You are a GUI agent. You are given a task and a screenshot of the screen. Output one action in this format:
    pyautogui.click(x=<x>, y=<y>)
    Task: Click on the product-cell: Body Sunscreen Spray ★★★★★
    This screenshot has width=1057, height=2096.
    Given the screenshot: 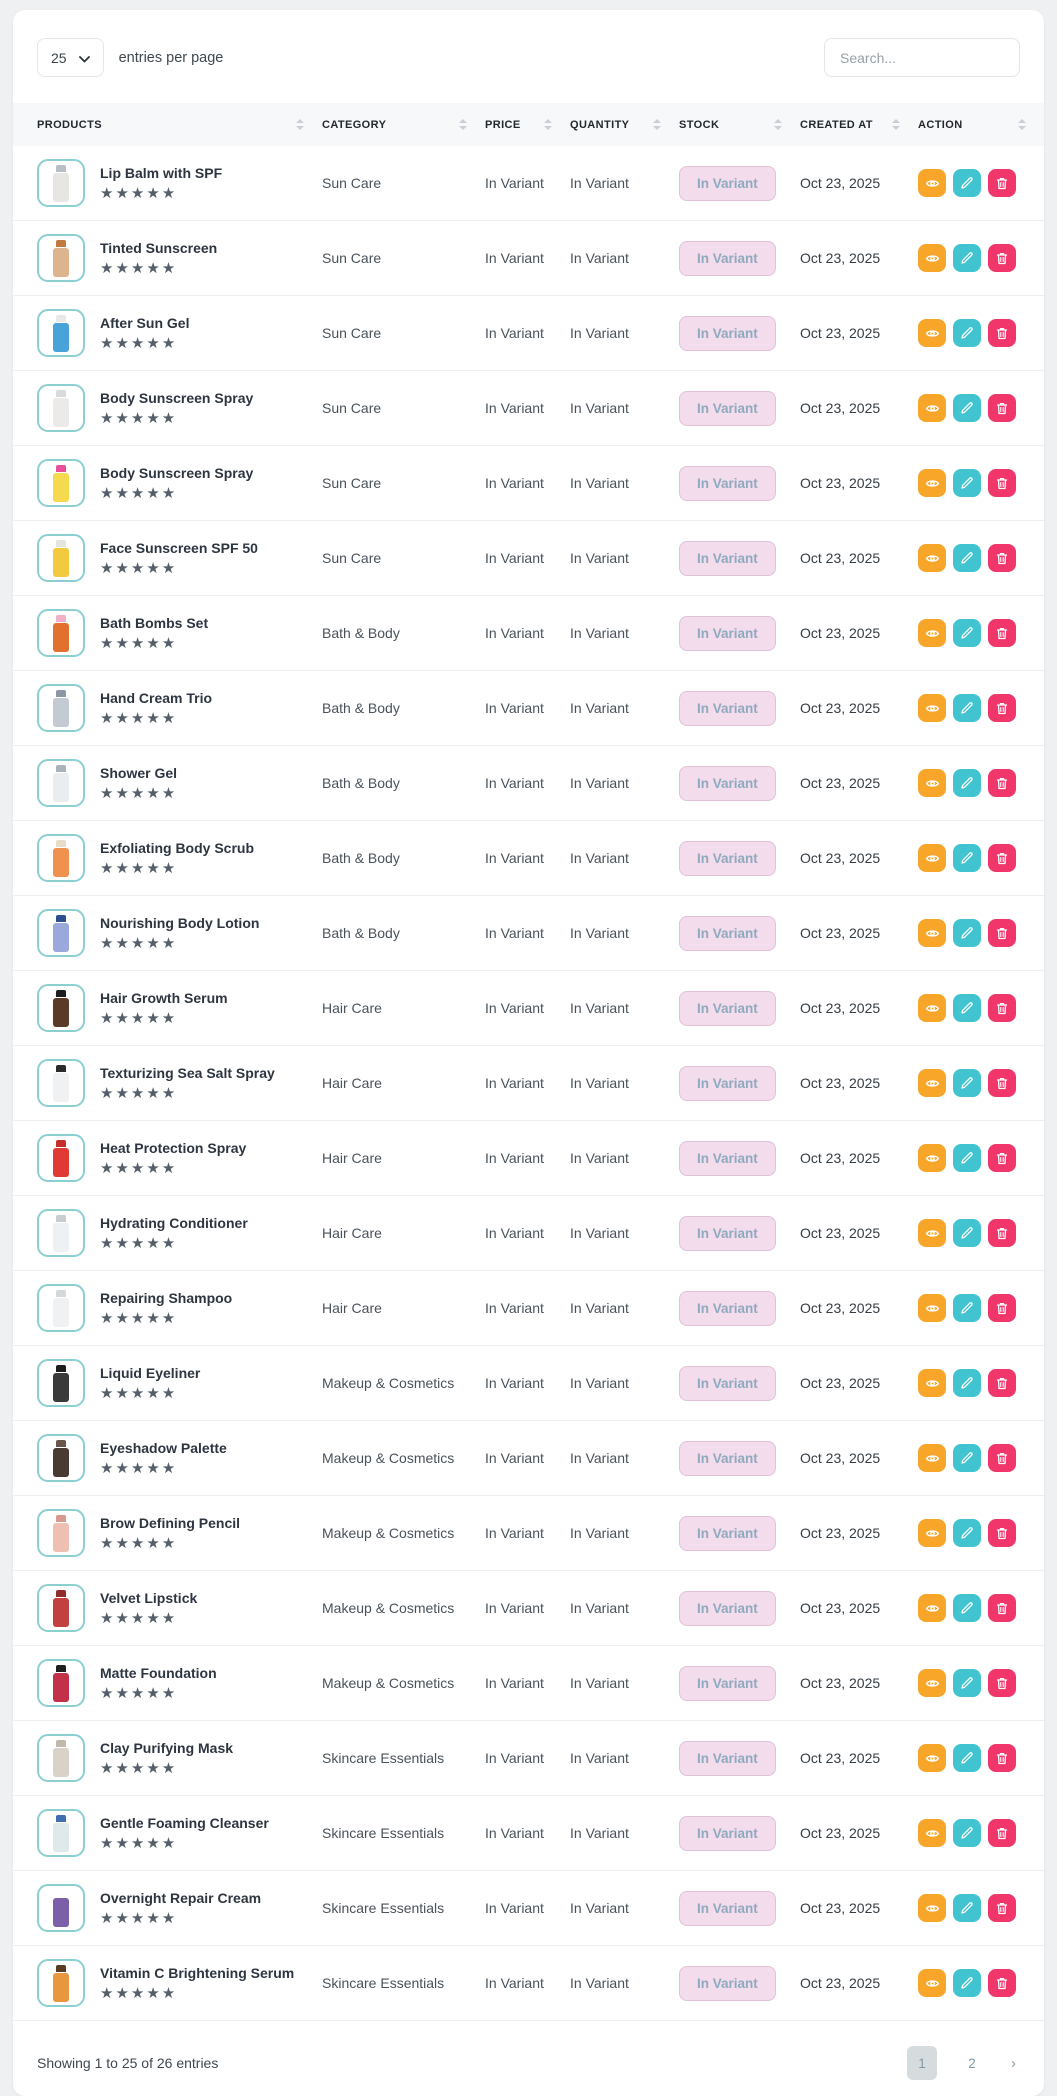 What is the action you would take?
    pyautogui.click(x=179, y=483)
    